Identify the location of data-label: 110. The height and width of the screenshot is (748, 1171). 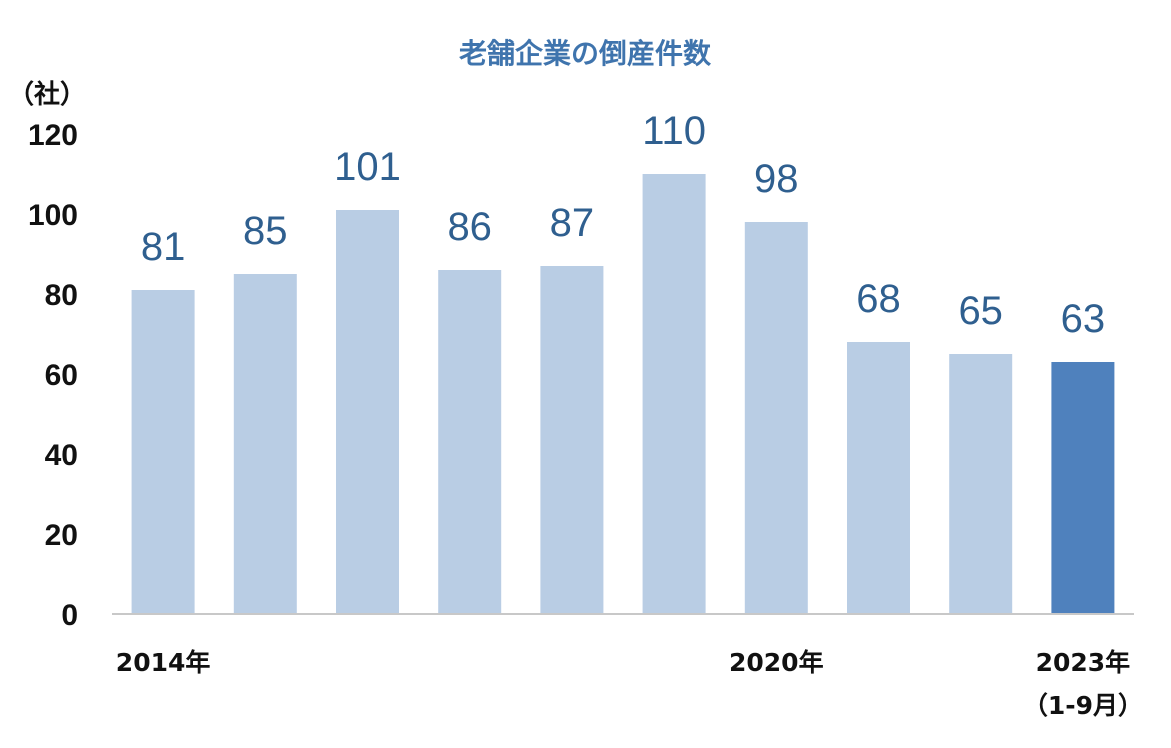
(674, 131).